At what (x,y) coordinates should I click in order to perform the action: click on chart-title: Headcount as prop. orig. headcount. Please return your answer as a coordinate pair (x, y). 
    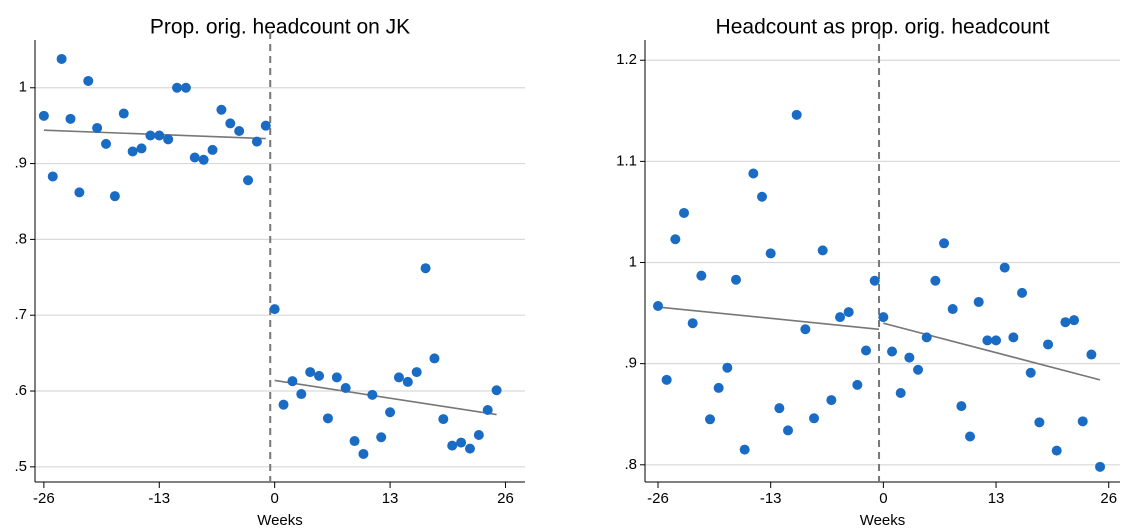
    Looking at the image, I should click on (883, 27).